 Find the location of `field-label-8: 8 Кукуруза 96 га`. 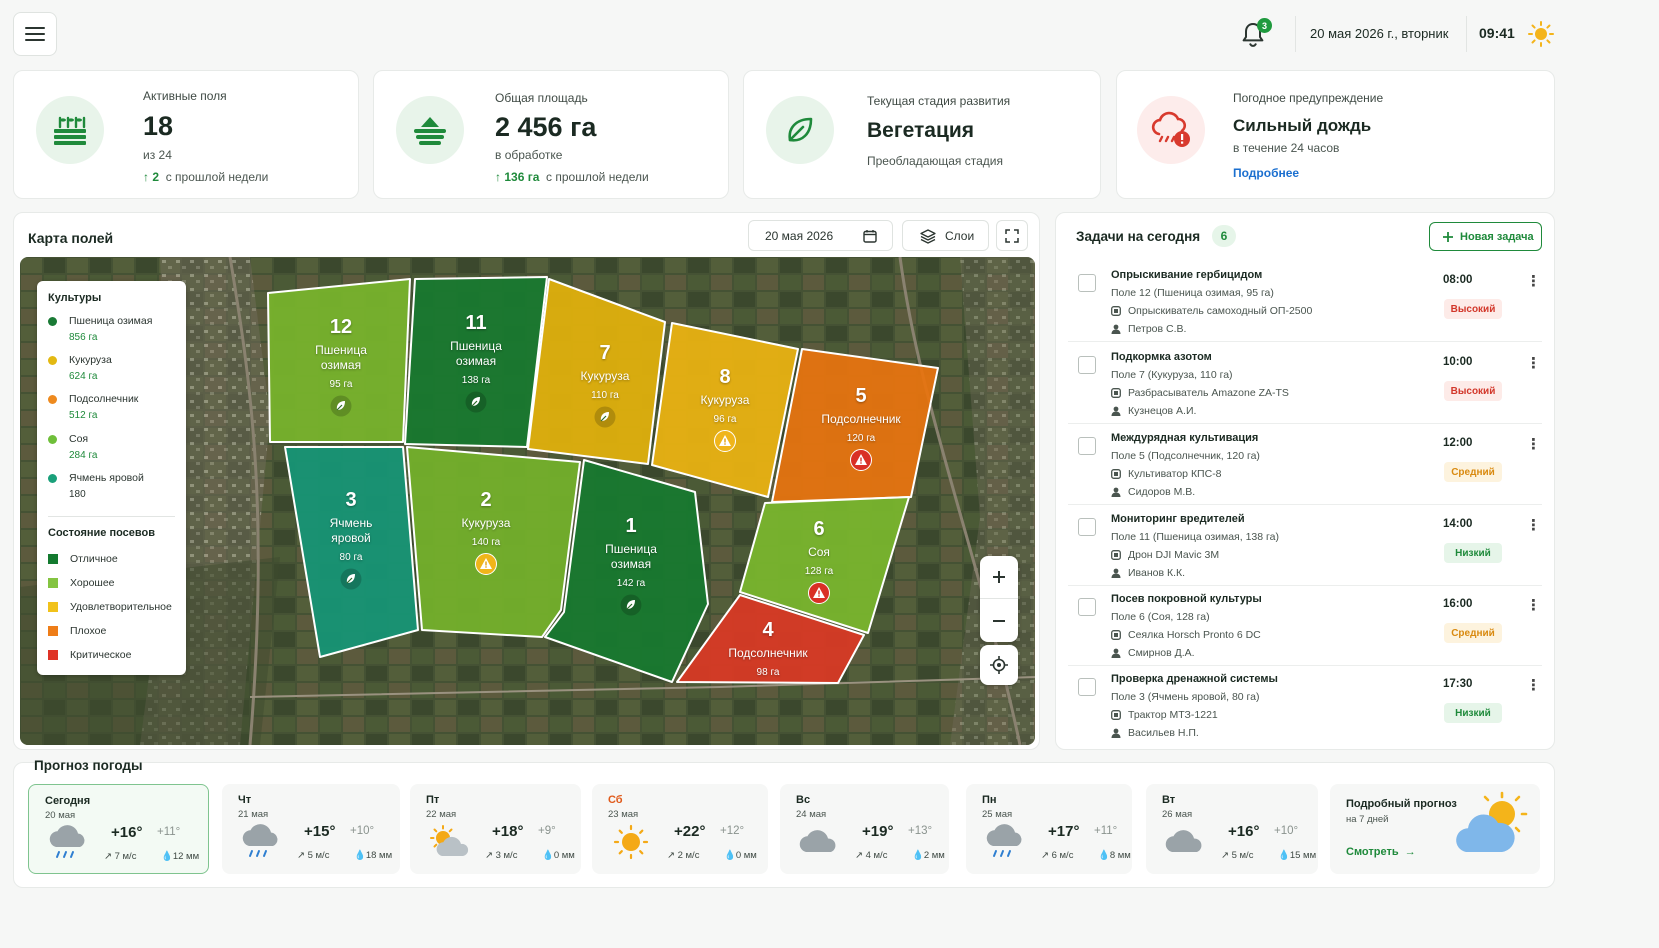

field-label-8: 8 Кукуруза 96 га is located at coordinates (725, 409).